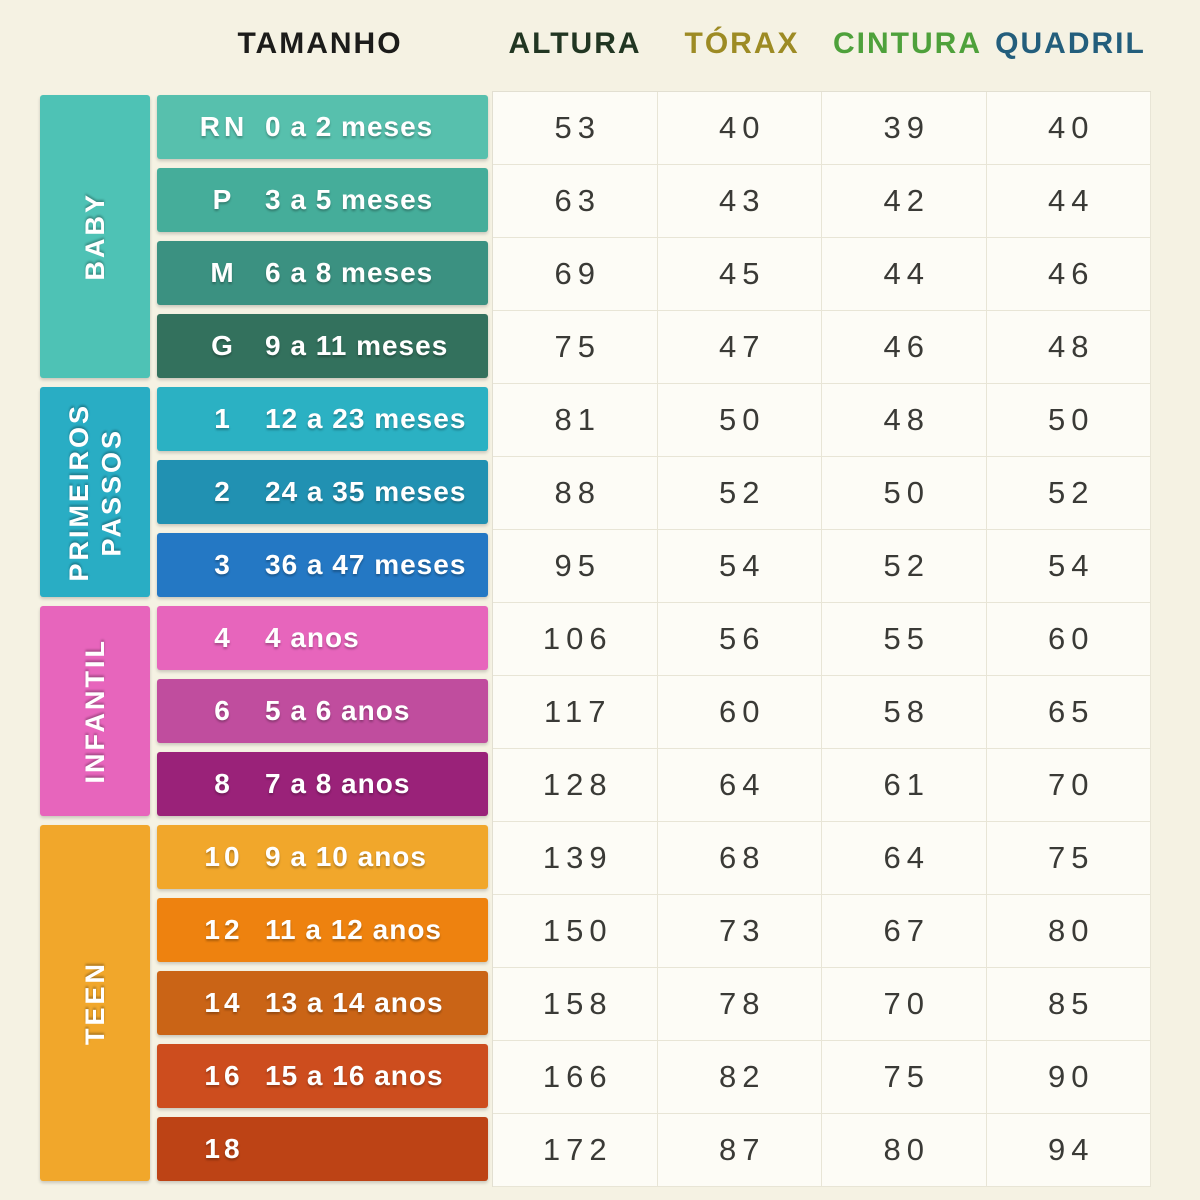 The image size is (1200, 1200). I want to click on size-row: 12 11 a 12 anos, so click(322, 930).